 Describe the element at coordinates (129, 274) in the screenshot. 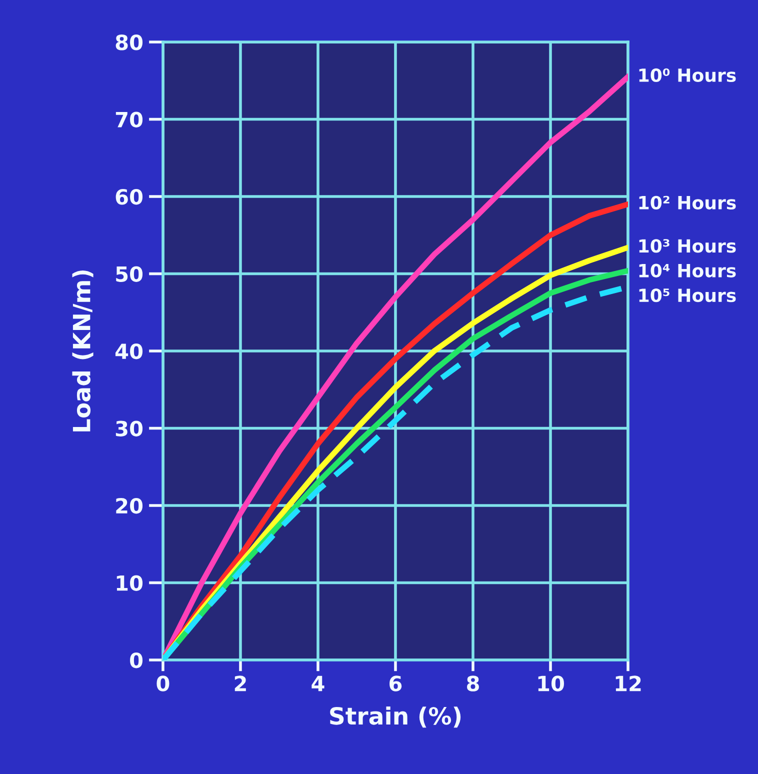

I see `y-tick-label: 50` at that location.